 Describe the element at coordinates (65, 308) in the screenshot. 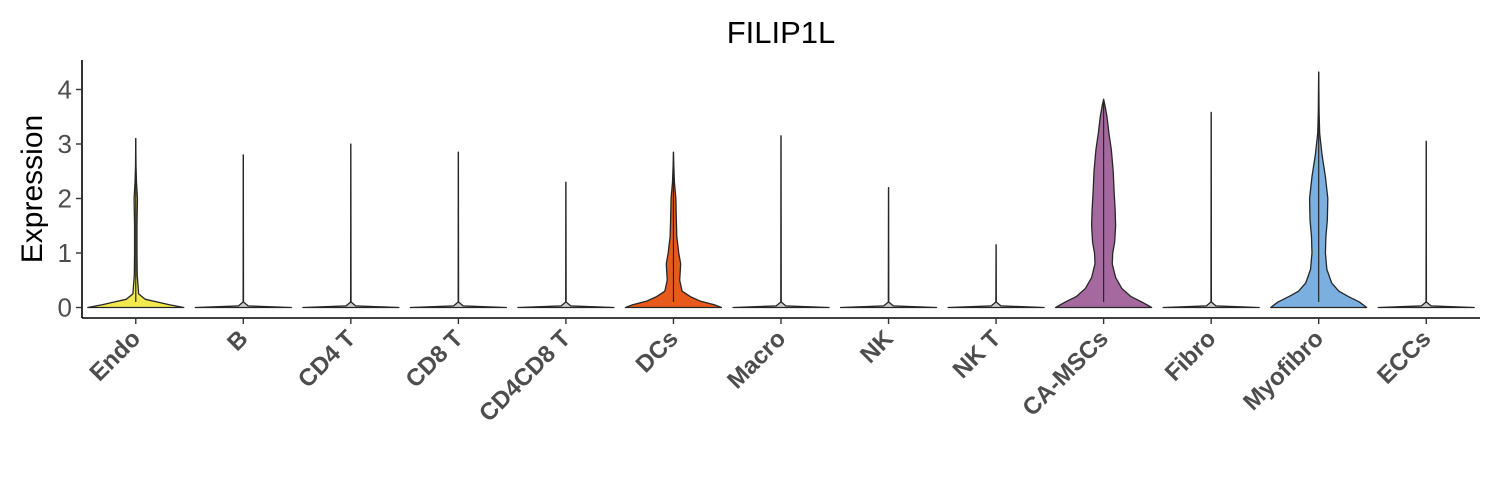

I see `y-tick-label: 0` at that location.